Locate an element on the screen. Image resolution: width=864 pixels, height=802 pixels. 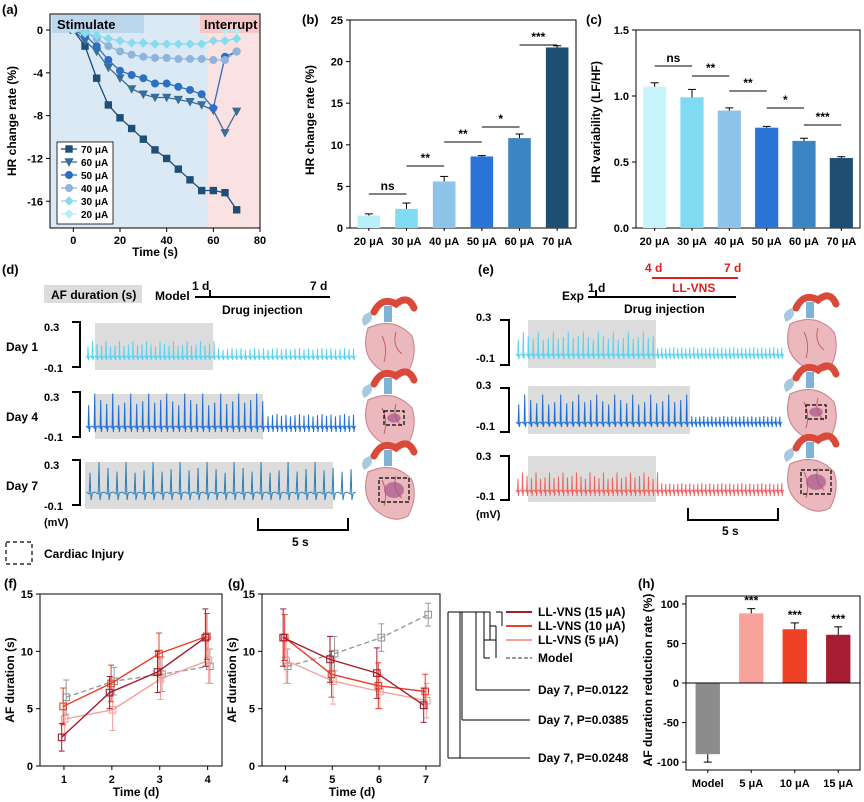
a-legend-label-4: 30 μA is located at coordinates (94, 202).